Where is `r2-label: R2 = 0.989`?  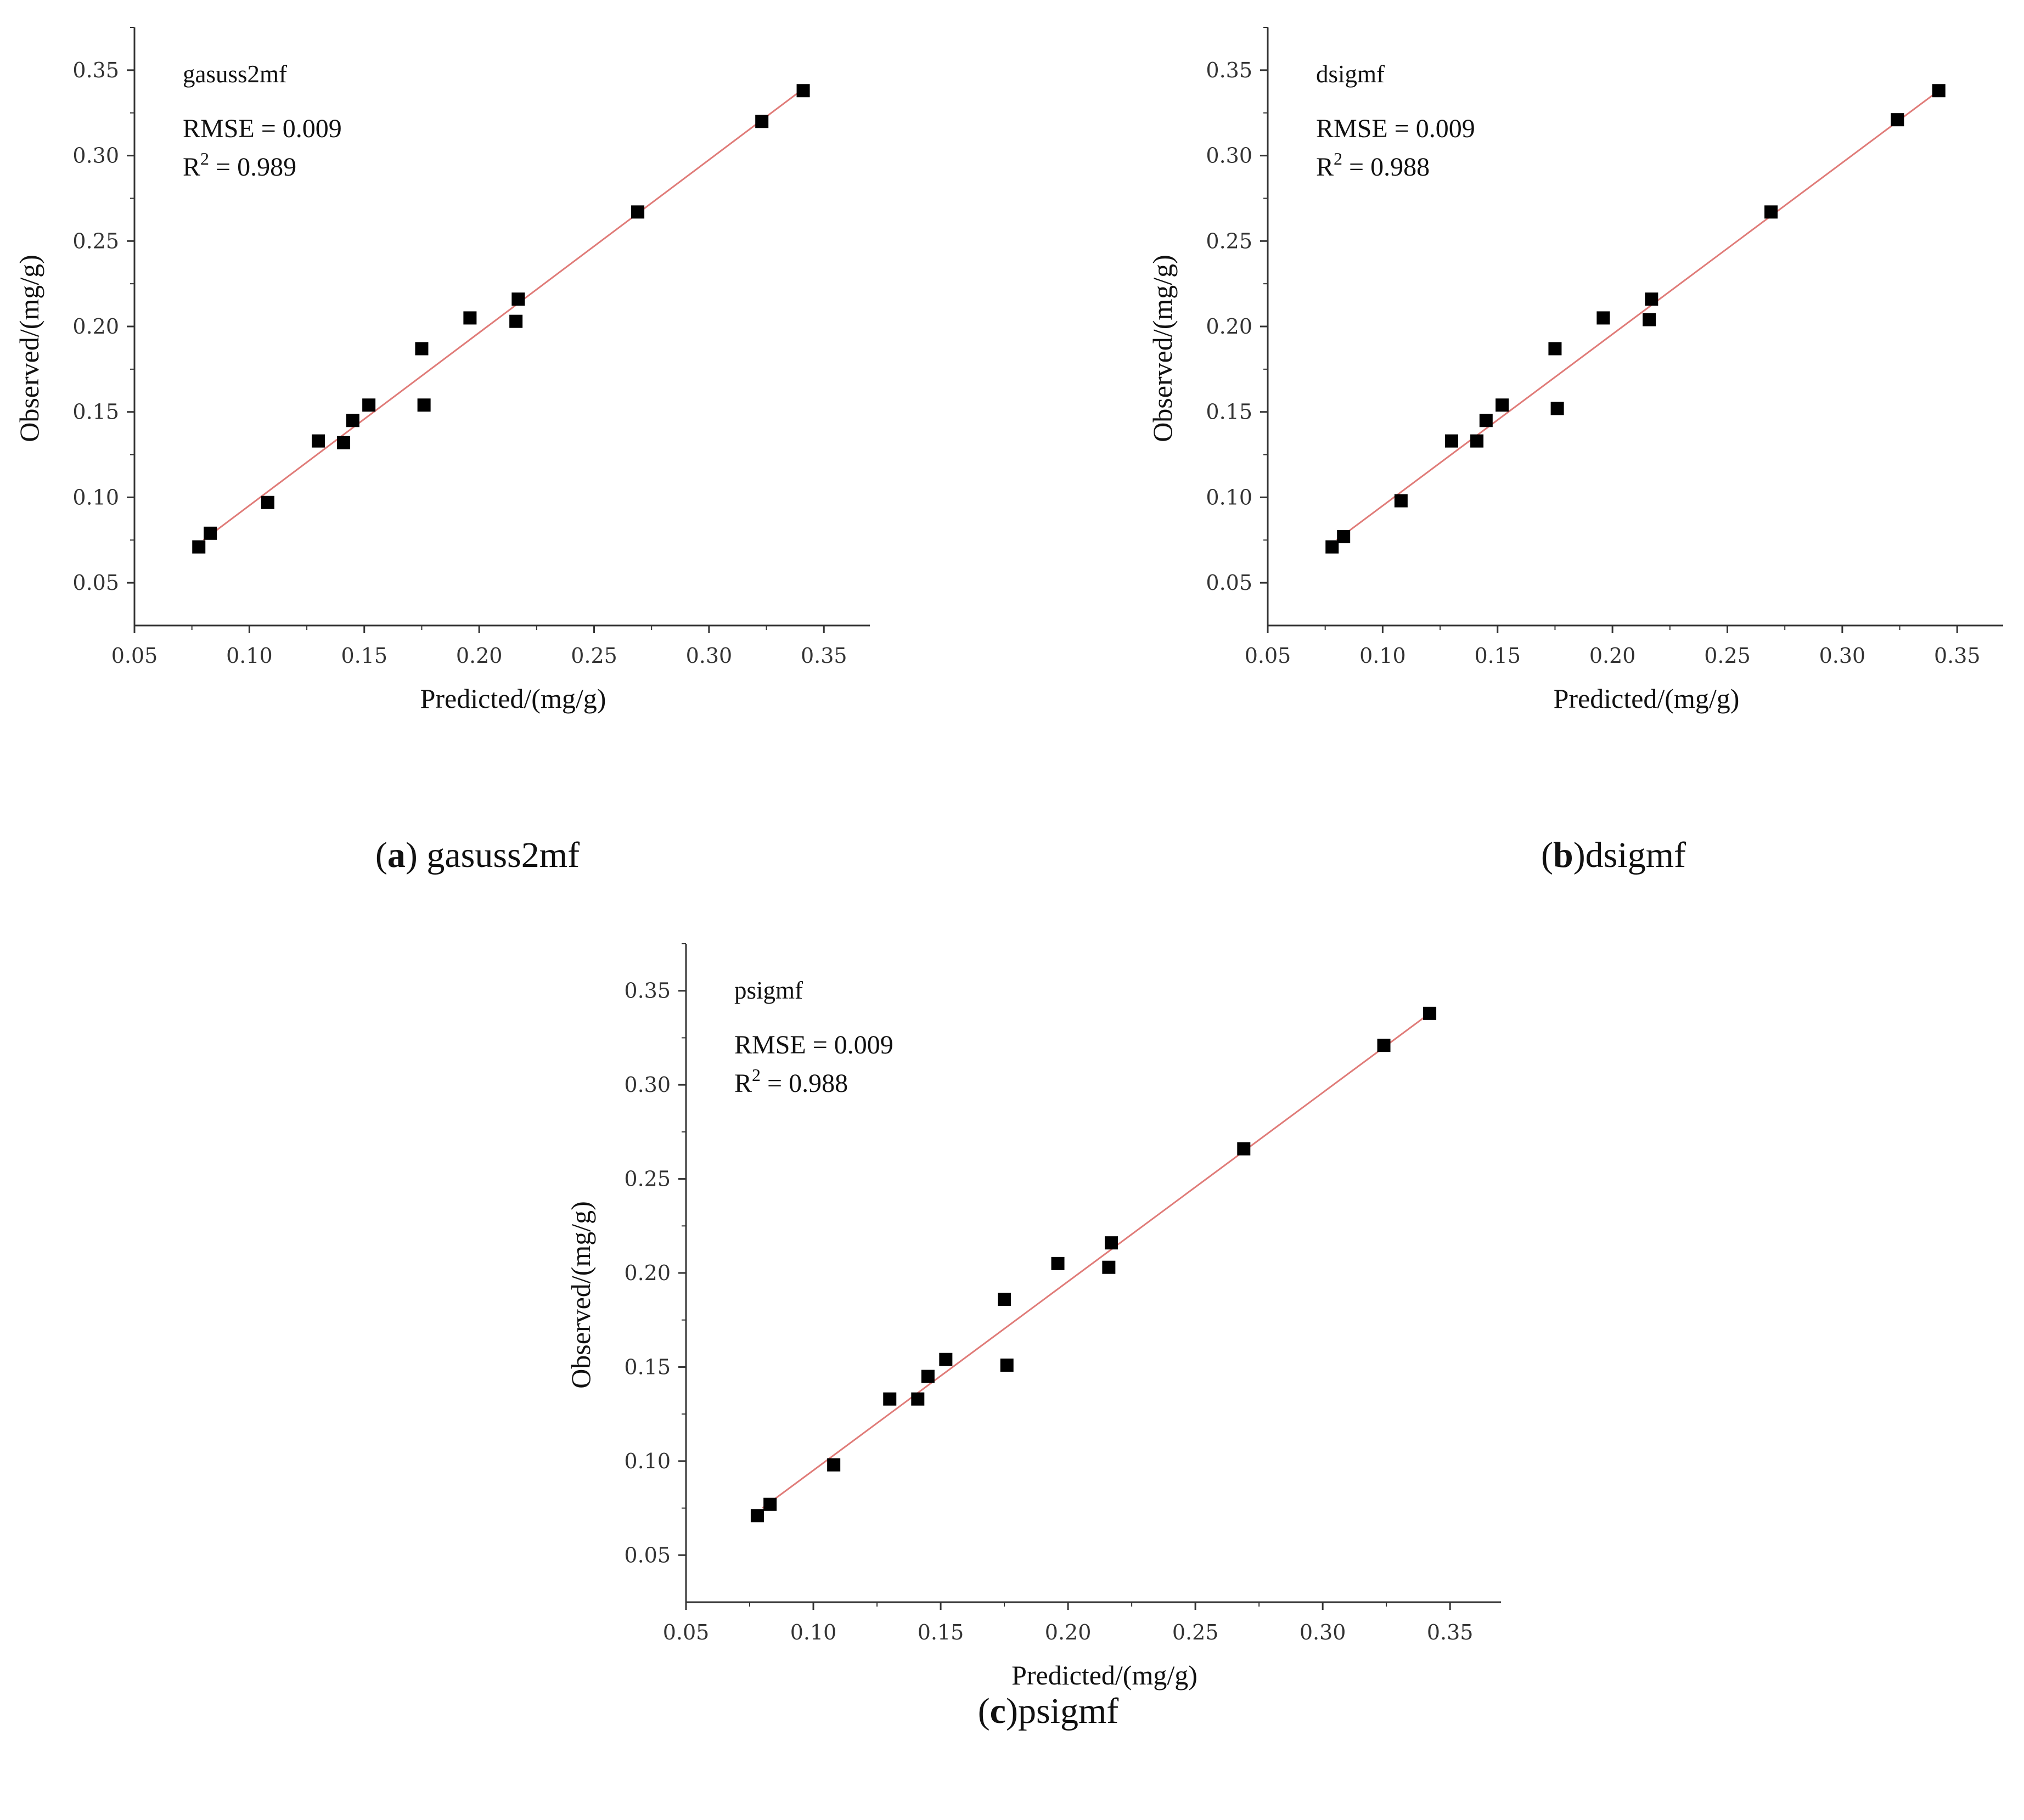 r2-label: R2 = 0.989 is located at coordinates (239, 165).